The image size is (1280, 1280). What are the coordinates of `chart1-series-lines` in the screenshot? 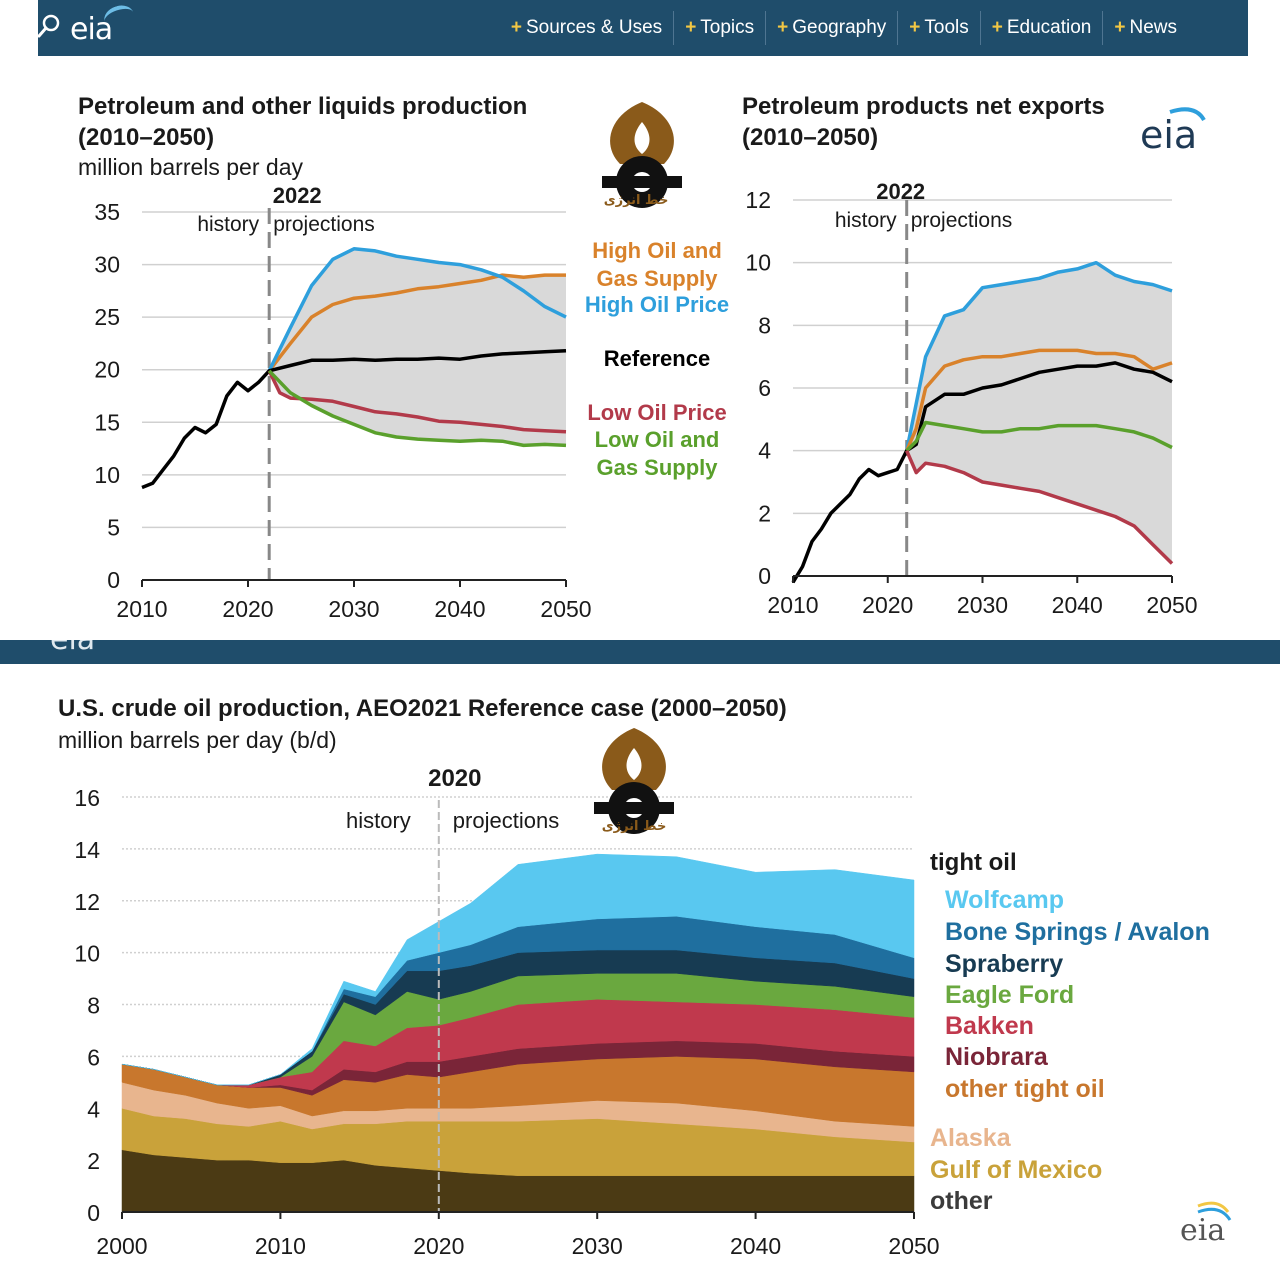 It's located at (354, 368).